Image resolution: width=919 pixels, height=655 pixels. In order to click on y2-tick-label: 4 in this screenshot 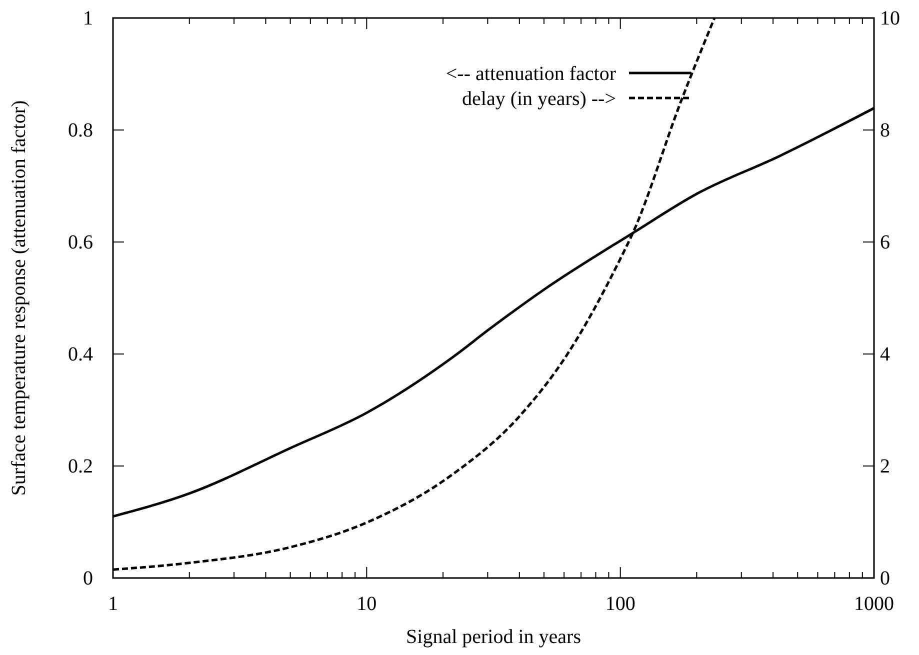, I will do `click(885, 354)`.